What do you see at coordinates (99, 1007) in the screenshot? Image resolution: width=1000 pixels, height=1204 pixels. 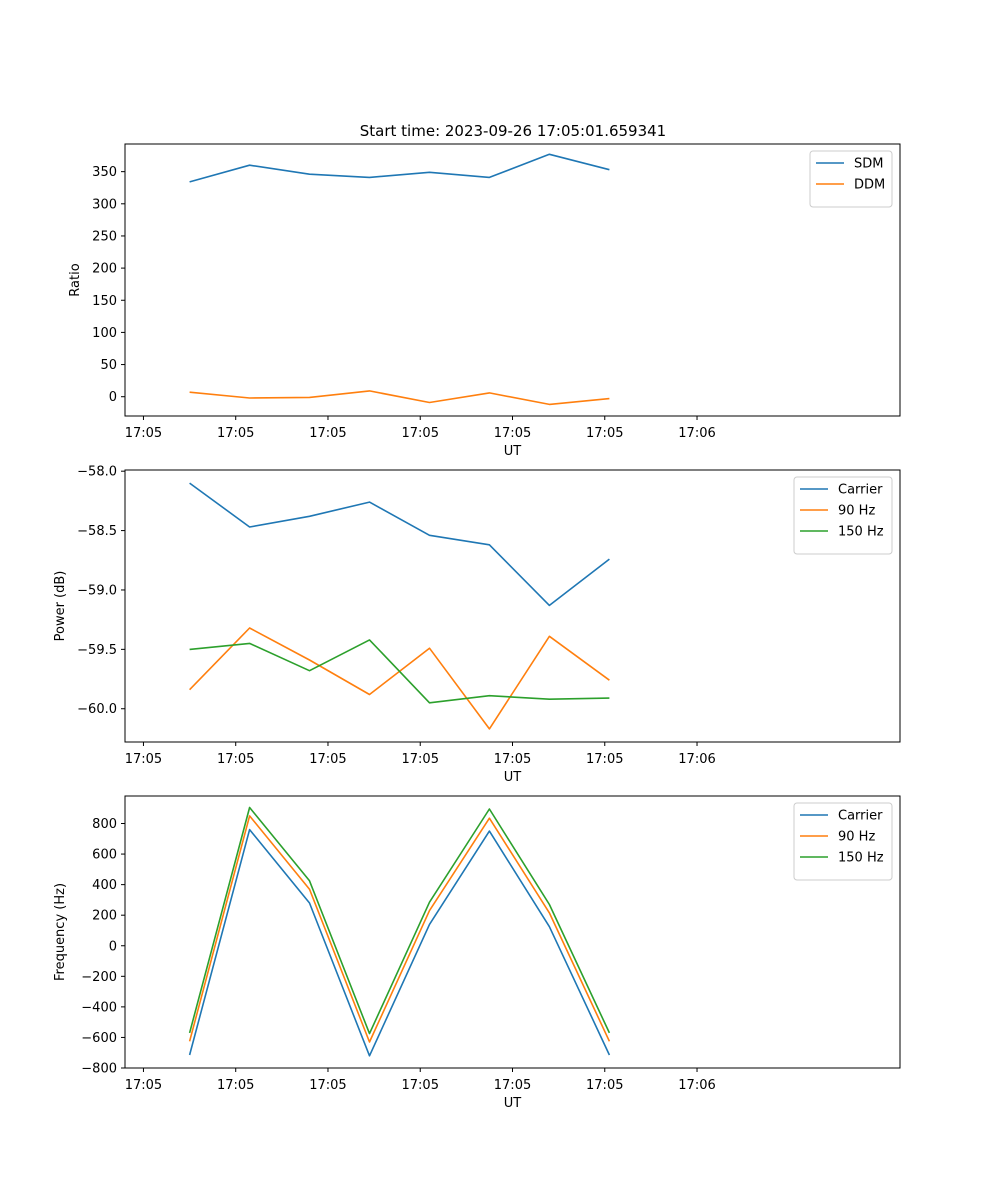 I see `y-tick-label: −400` at bounding box center [99, 1007].